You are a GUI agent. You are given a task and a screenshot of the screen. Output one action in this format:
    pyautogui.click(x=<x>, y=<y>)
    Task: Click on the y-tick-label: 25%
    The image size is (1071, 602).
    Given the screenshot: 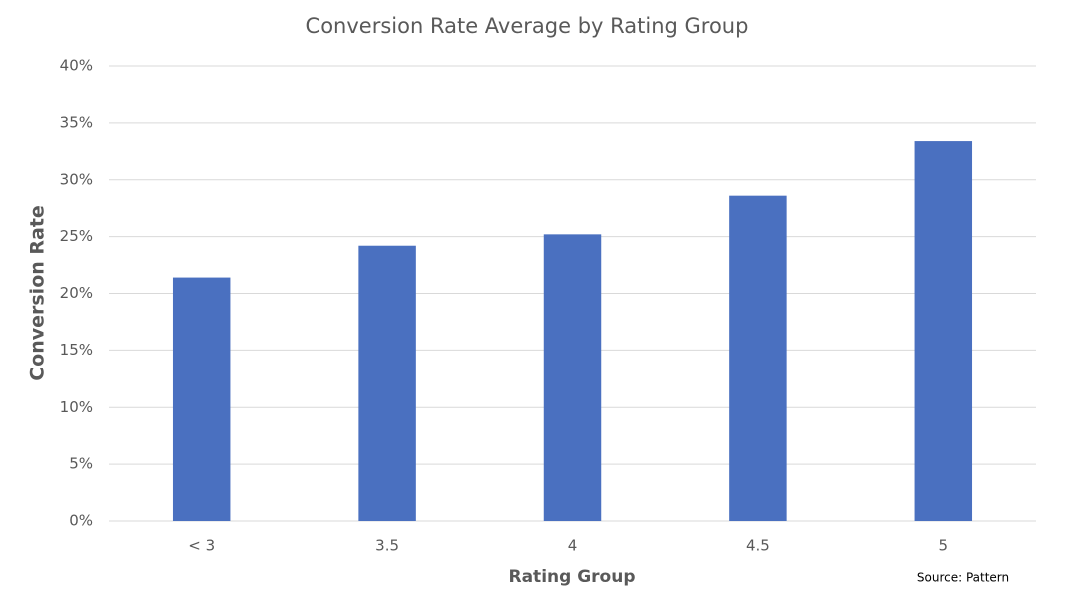 What is the action you would take?
    pyautogui.click(x=76, y=236)
    